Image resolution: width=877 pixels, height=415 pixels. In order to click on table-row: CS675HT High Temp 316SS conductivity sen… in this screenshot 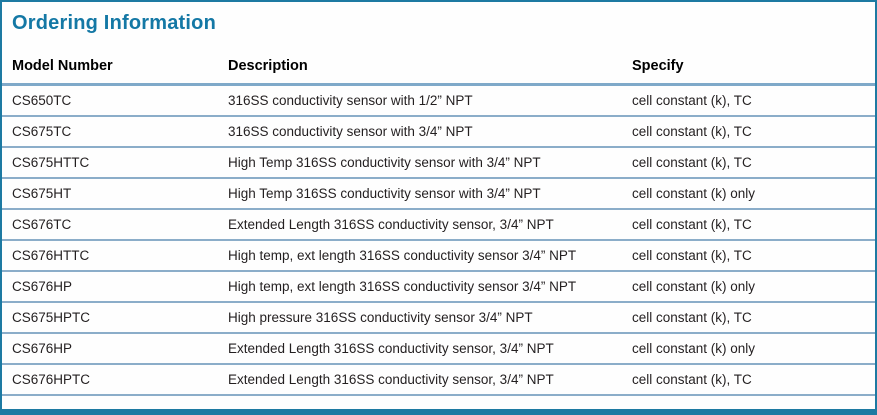, I will do `click(438, 194)`.